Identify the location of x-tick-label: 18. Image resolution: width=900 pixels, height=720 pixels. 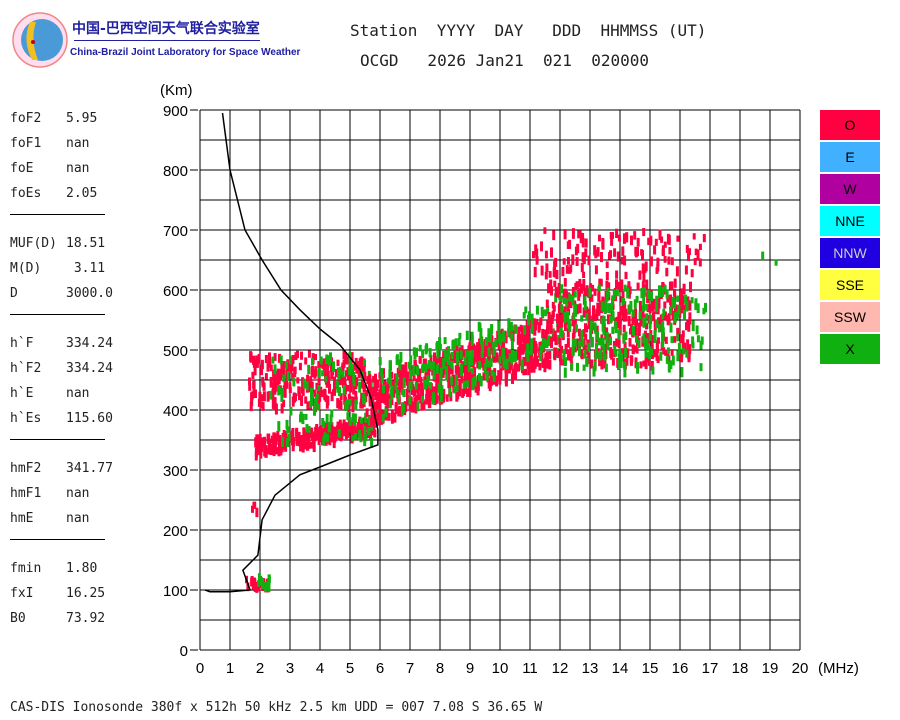
(740, 668).